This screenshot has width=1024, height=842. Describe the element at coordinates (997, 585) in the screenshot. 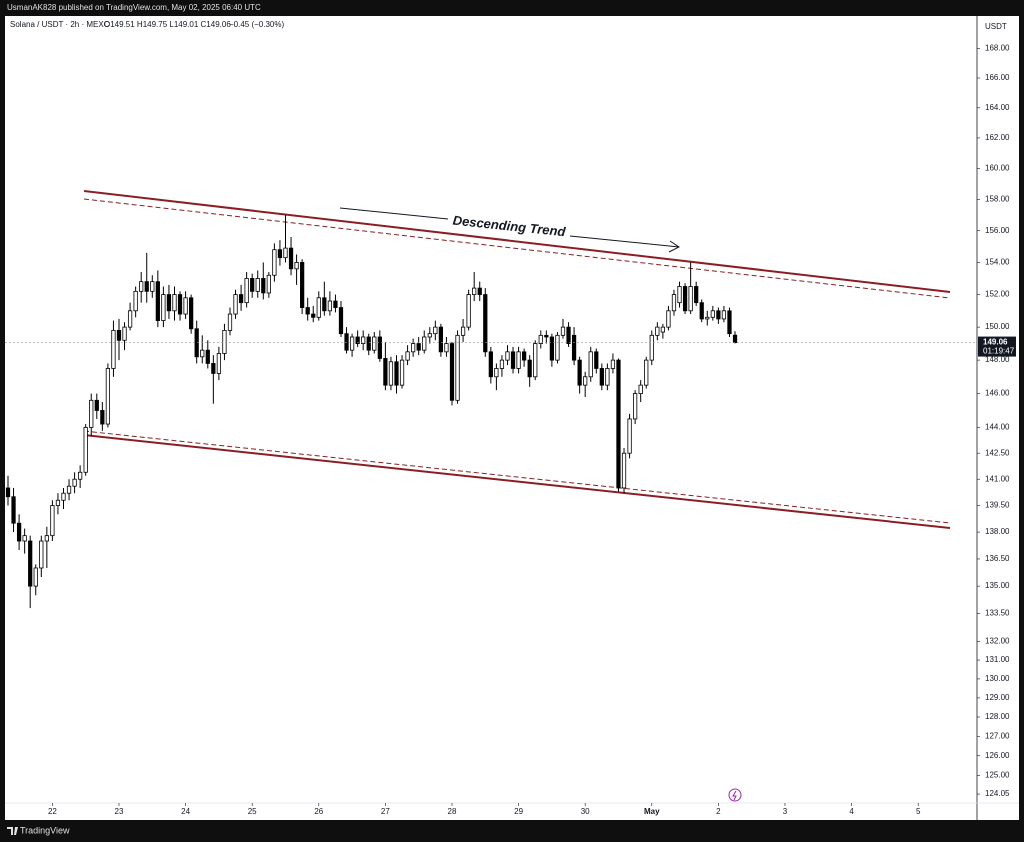

I see `y-tick-label: 135.00` at that location.